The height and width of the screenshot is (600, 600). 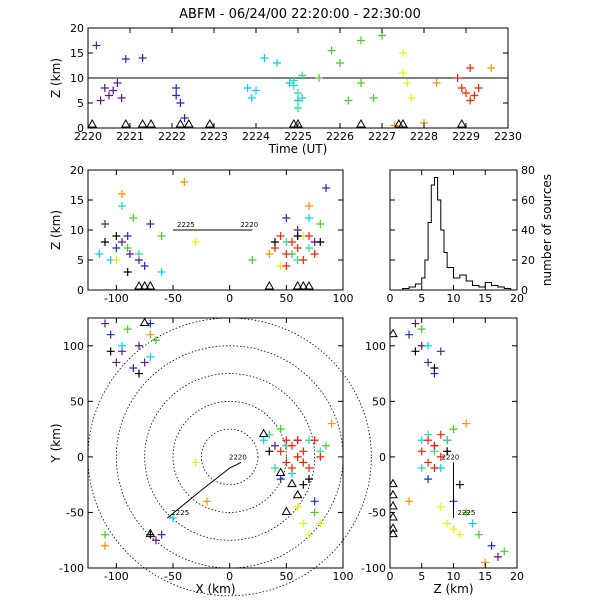 I want to click on figure-title: ABFM - 06/24/00 22:20:00 - 22:30:00, so click(x=300, y=14).